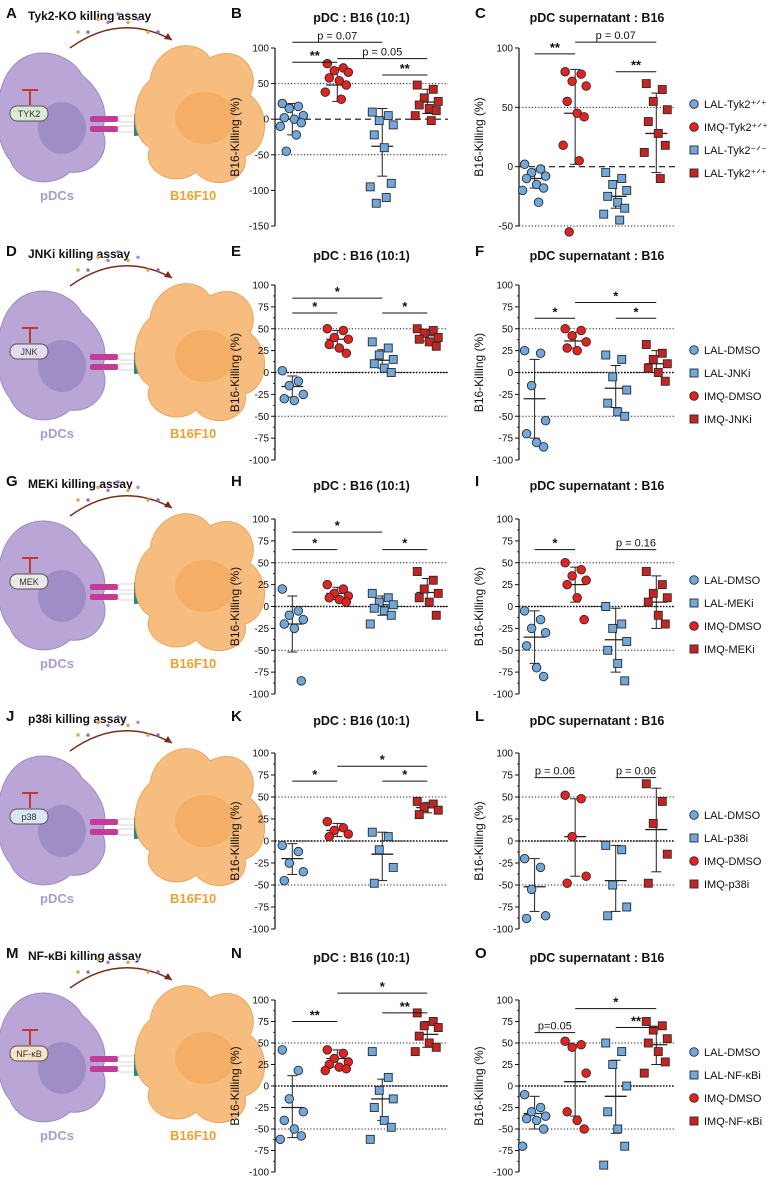  What do you see at coordinates (732, 1053) in the screenshot?
I see `legend-label: LAL-DMSO` at bounding box center [732, 1053].